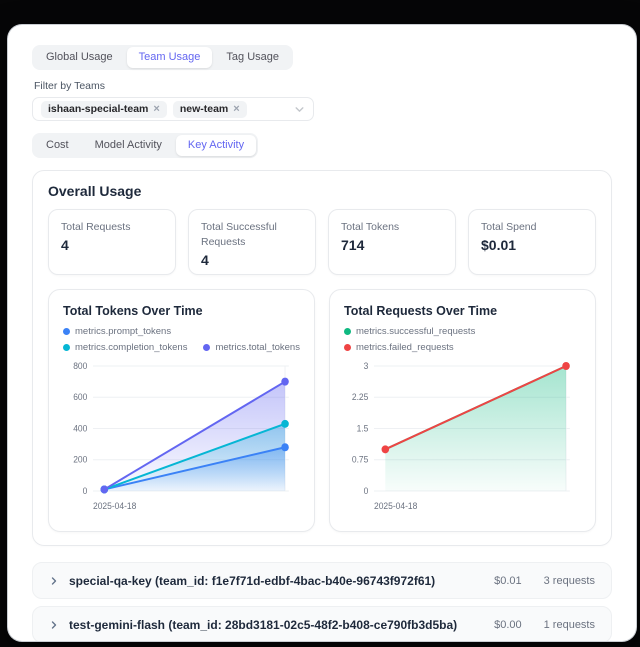  Describe the element at coordinates (532, 242) in the screenshot. I see `metric-card-total-spend: Total Spend $0.01` at that location.